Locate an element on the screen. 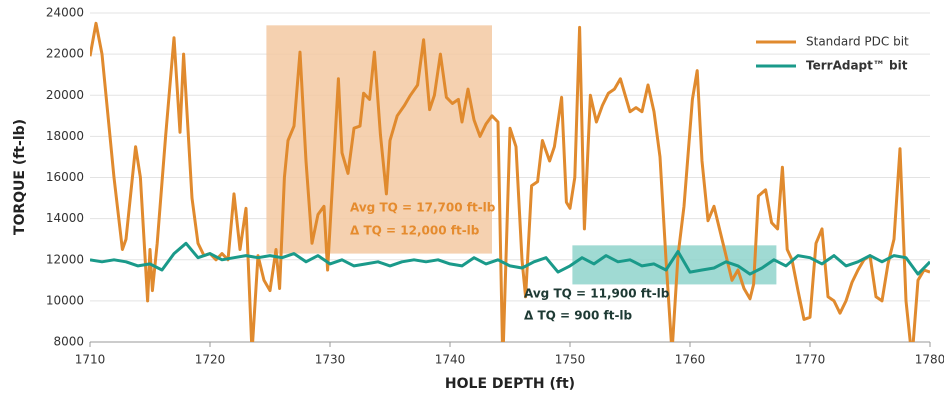 Image resolution: width=944 pixels, height=401 pixels. x-axis-title: HOLE DEPTH (ft) is located at coordinates (510, 384).